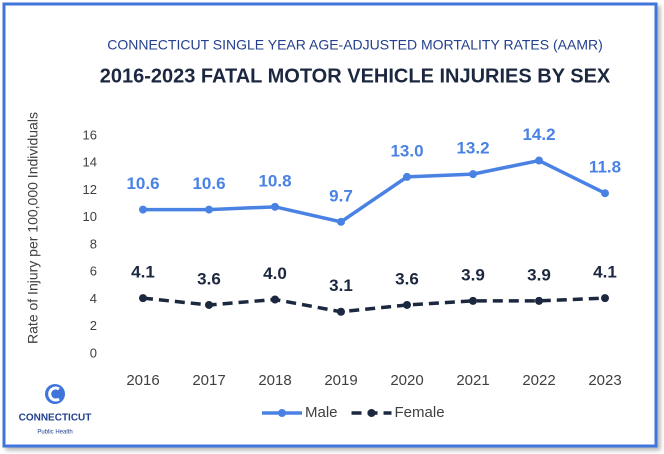 The width and height of the screenshot is (664, 454). What do you see at coordinates (340, 380) in the screenshot?
I see `x-tick-label: 2019` at bounding box center [340, 380].